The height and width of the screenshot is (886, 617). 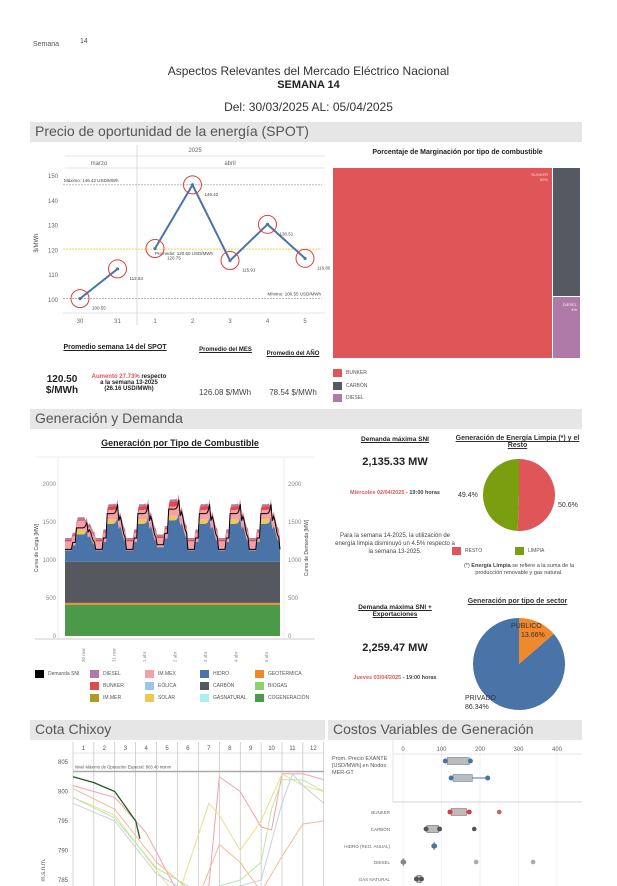 What do you see at coordinates (403, 750) in the screenshot?
I see `x-tick: 0` at bounding box center [403, 750].